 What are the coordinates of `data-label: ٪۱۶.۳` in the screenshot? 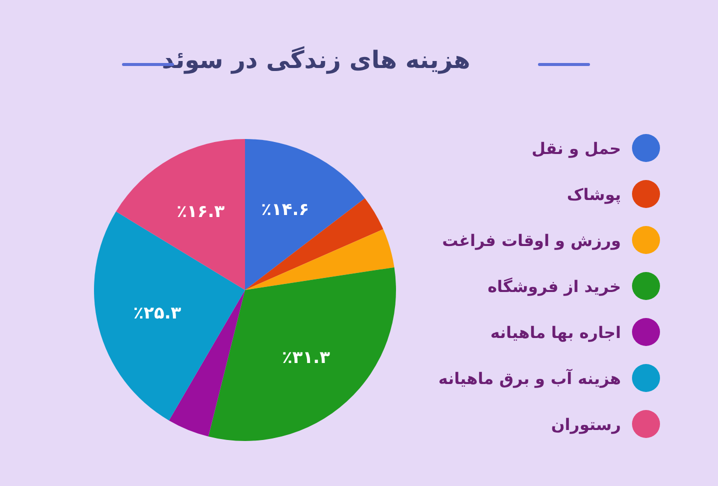 It's located at (201, 212).